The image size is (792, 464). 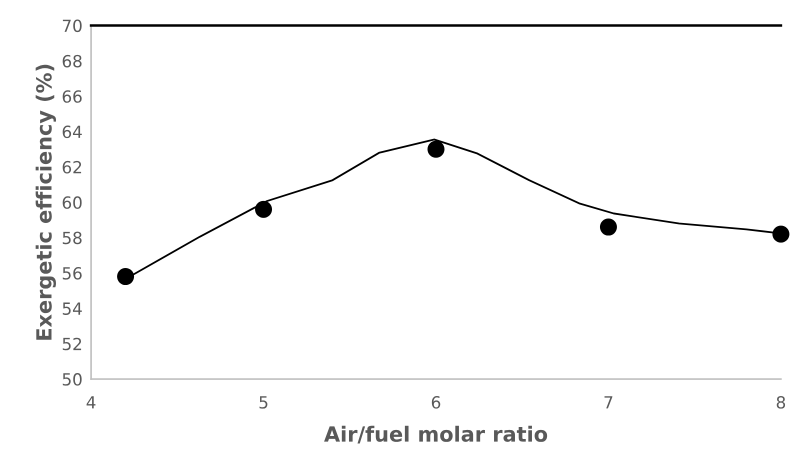 What do you see at coordinates (46, 202) in the screenshot?
I see `y-axis-title: Exergetic efficiency (%)` at bounding box center [46, 202].